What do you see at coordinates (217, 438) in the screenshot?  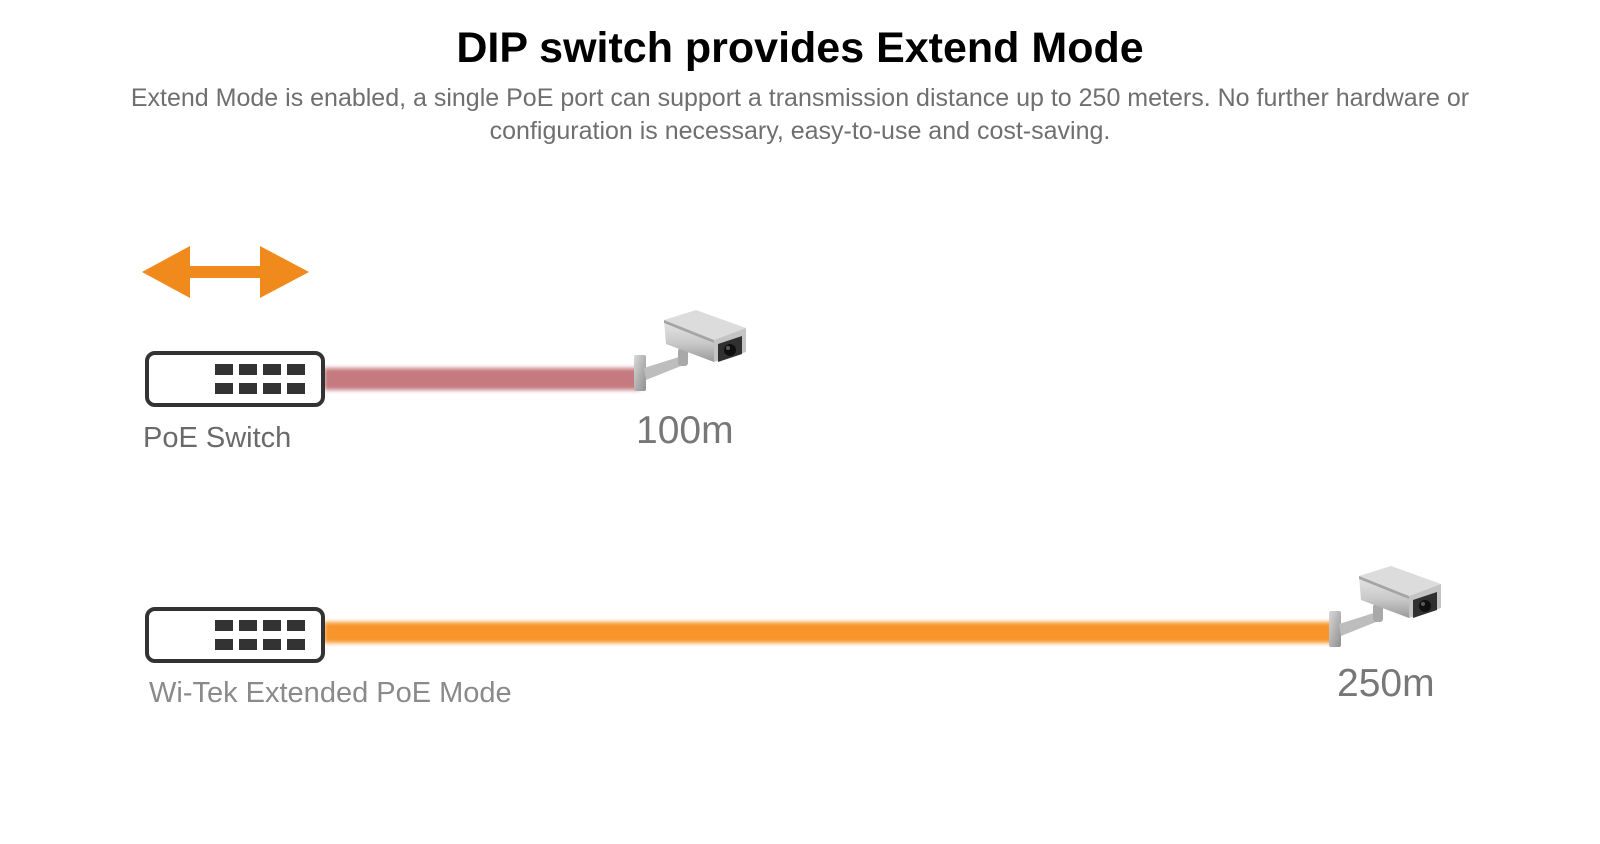 I see `poe-switch-label: PoE Switch` at bounding box center [217, 438].